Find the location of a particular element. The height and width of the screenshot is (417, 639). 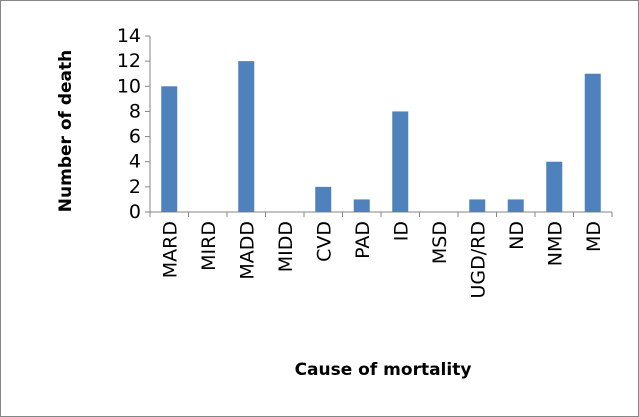

x-axis-title: Cause of mortality is located at coordinates (383, 370).